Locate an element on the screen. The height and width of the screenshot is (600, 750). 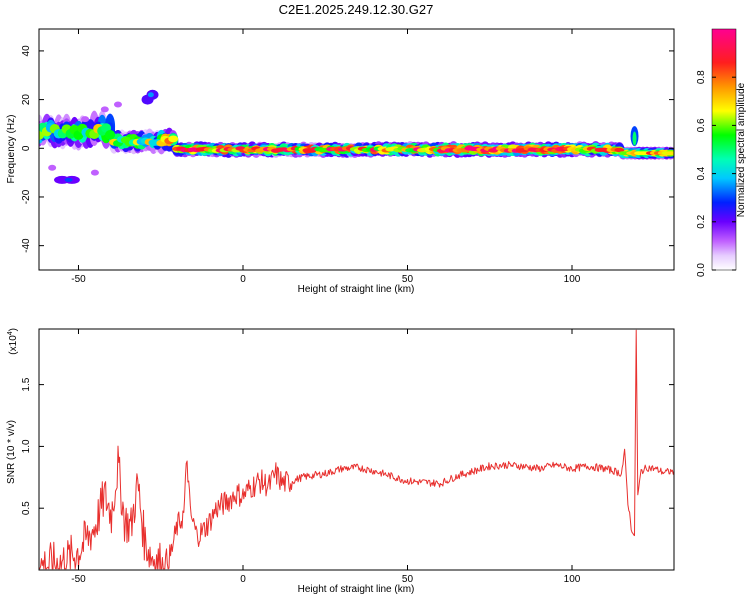
spectrogram-ylabel: Frequency (Hz) is located at coordinates (11, 149).